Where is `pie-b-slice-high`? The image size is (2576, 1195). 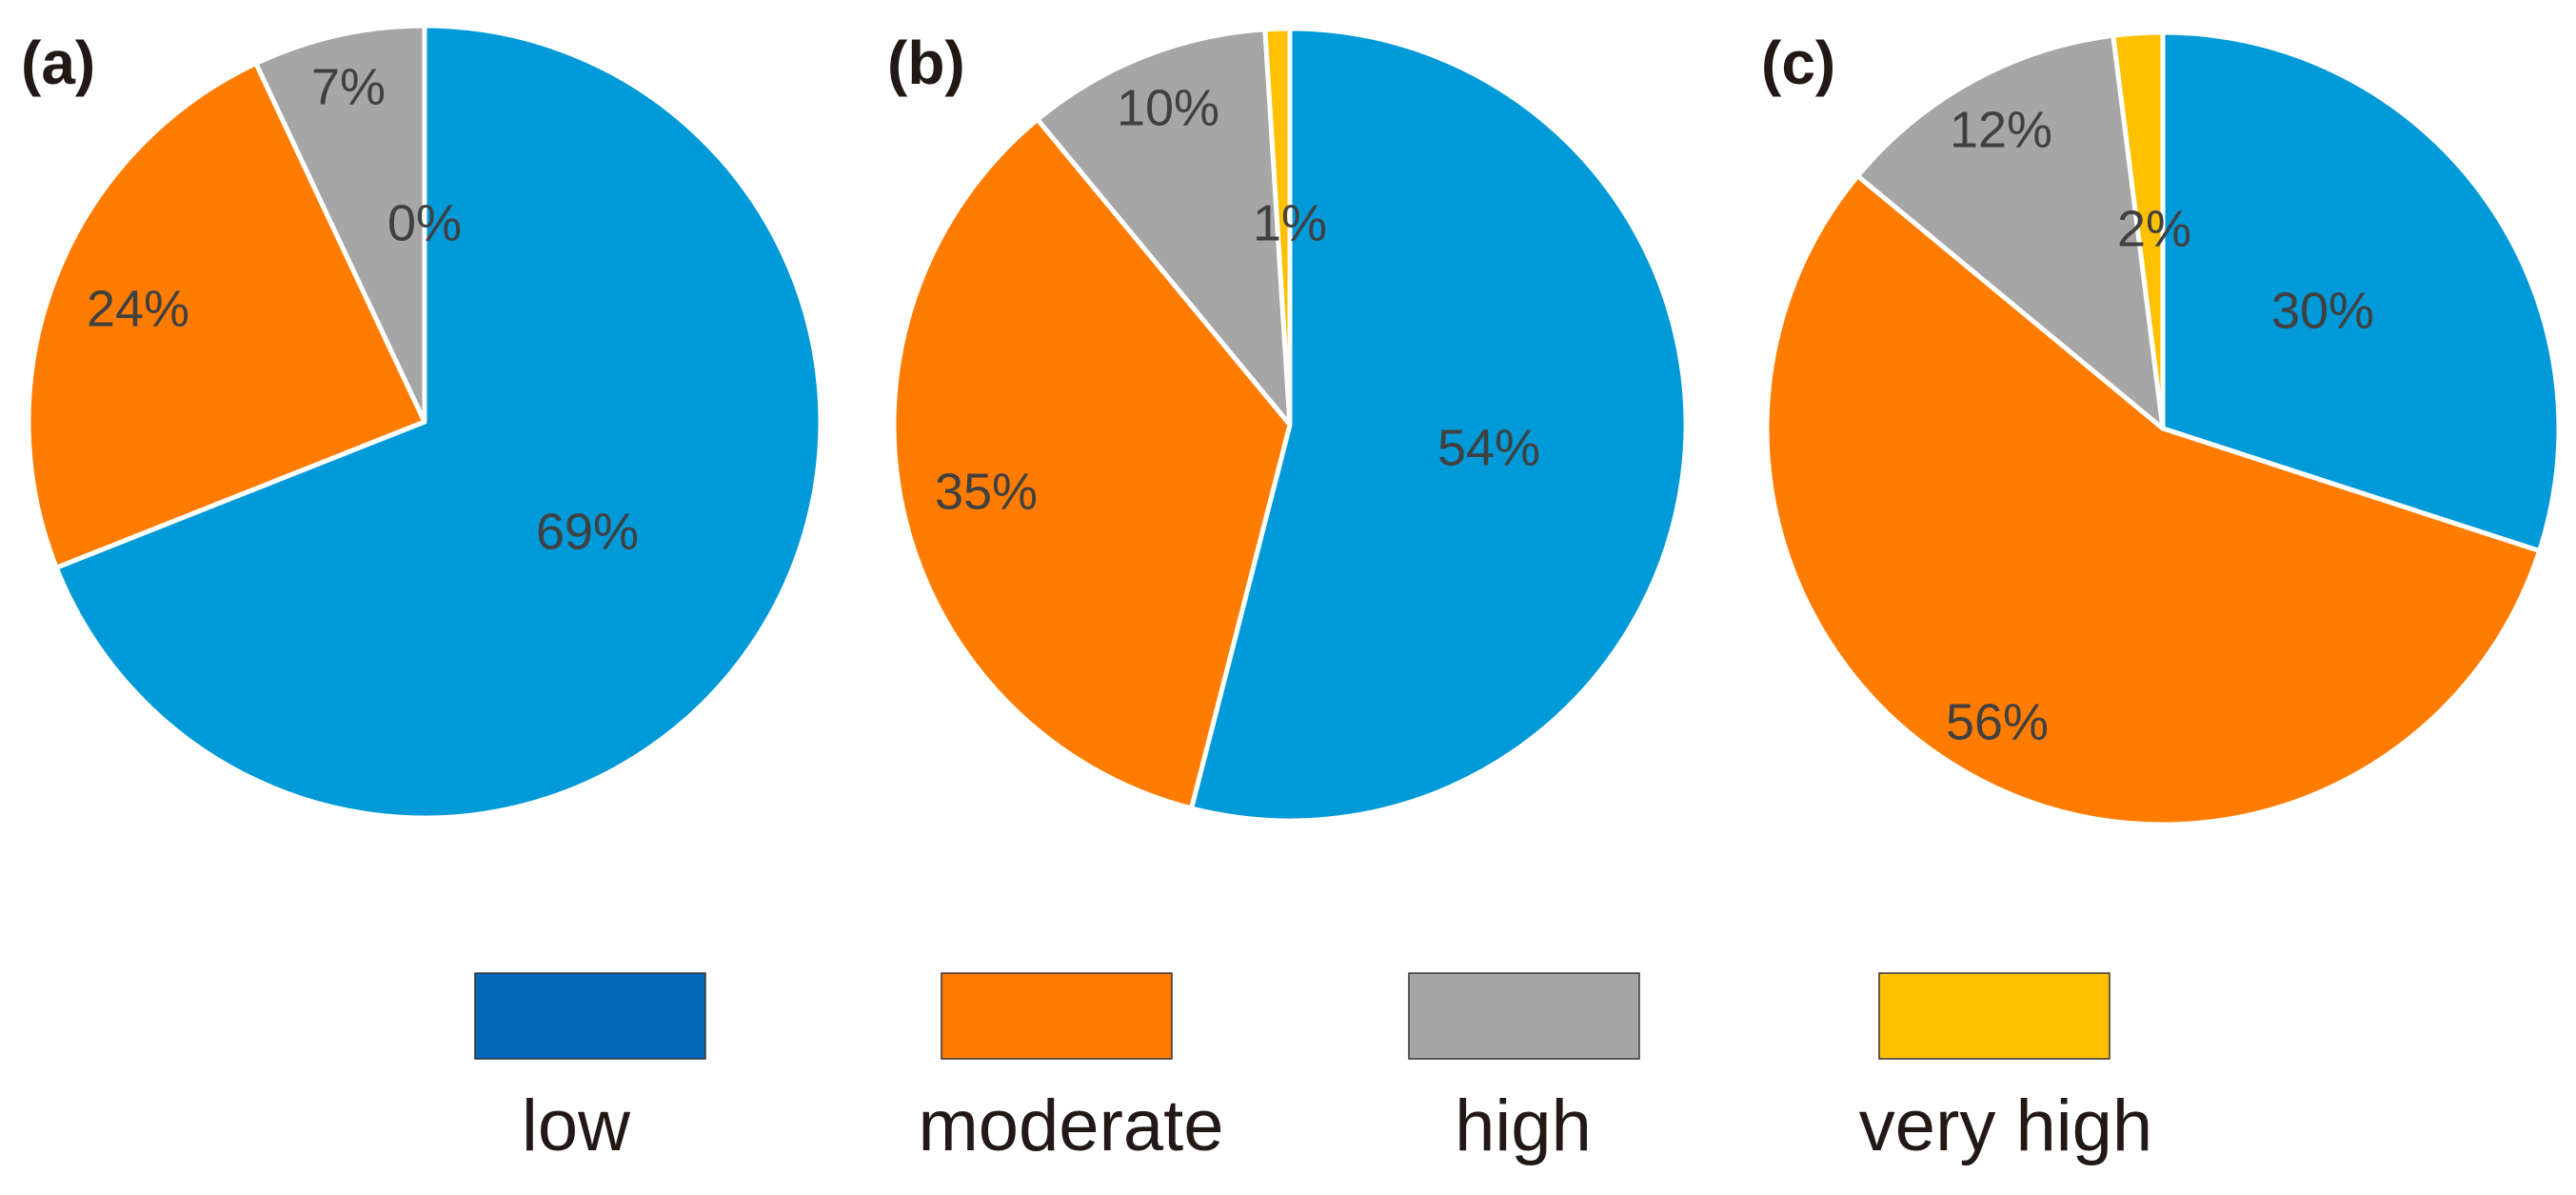 pie-b-slice-high is located at coordinates (1164, 227).